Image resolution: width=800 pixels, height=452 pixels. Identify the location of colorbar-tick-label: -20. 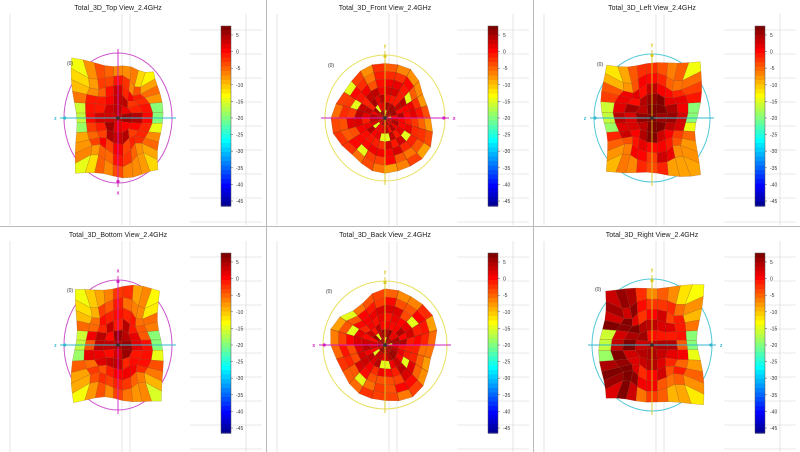
(773, 119).